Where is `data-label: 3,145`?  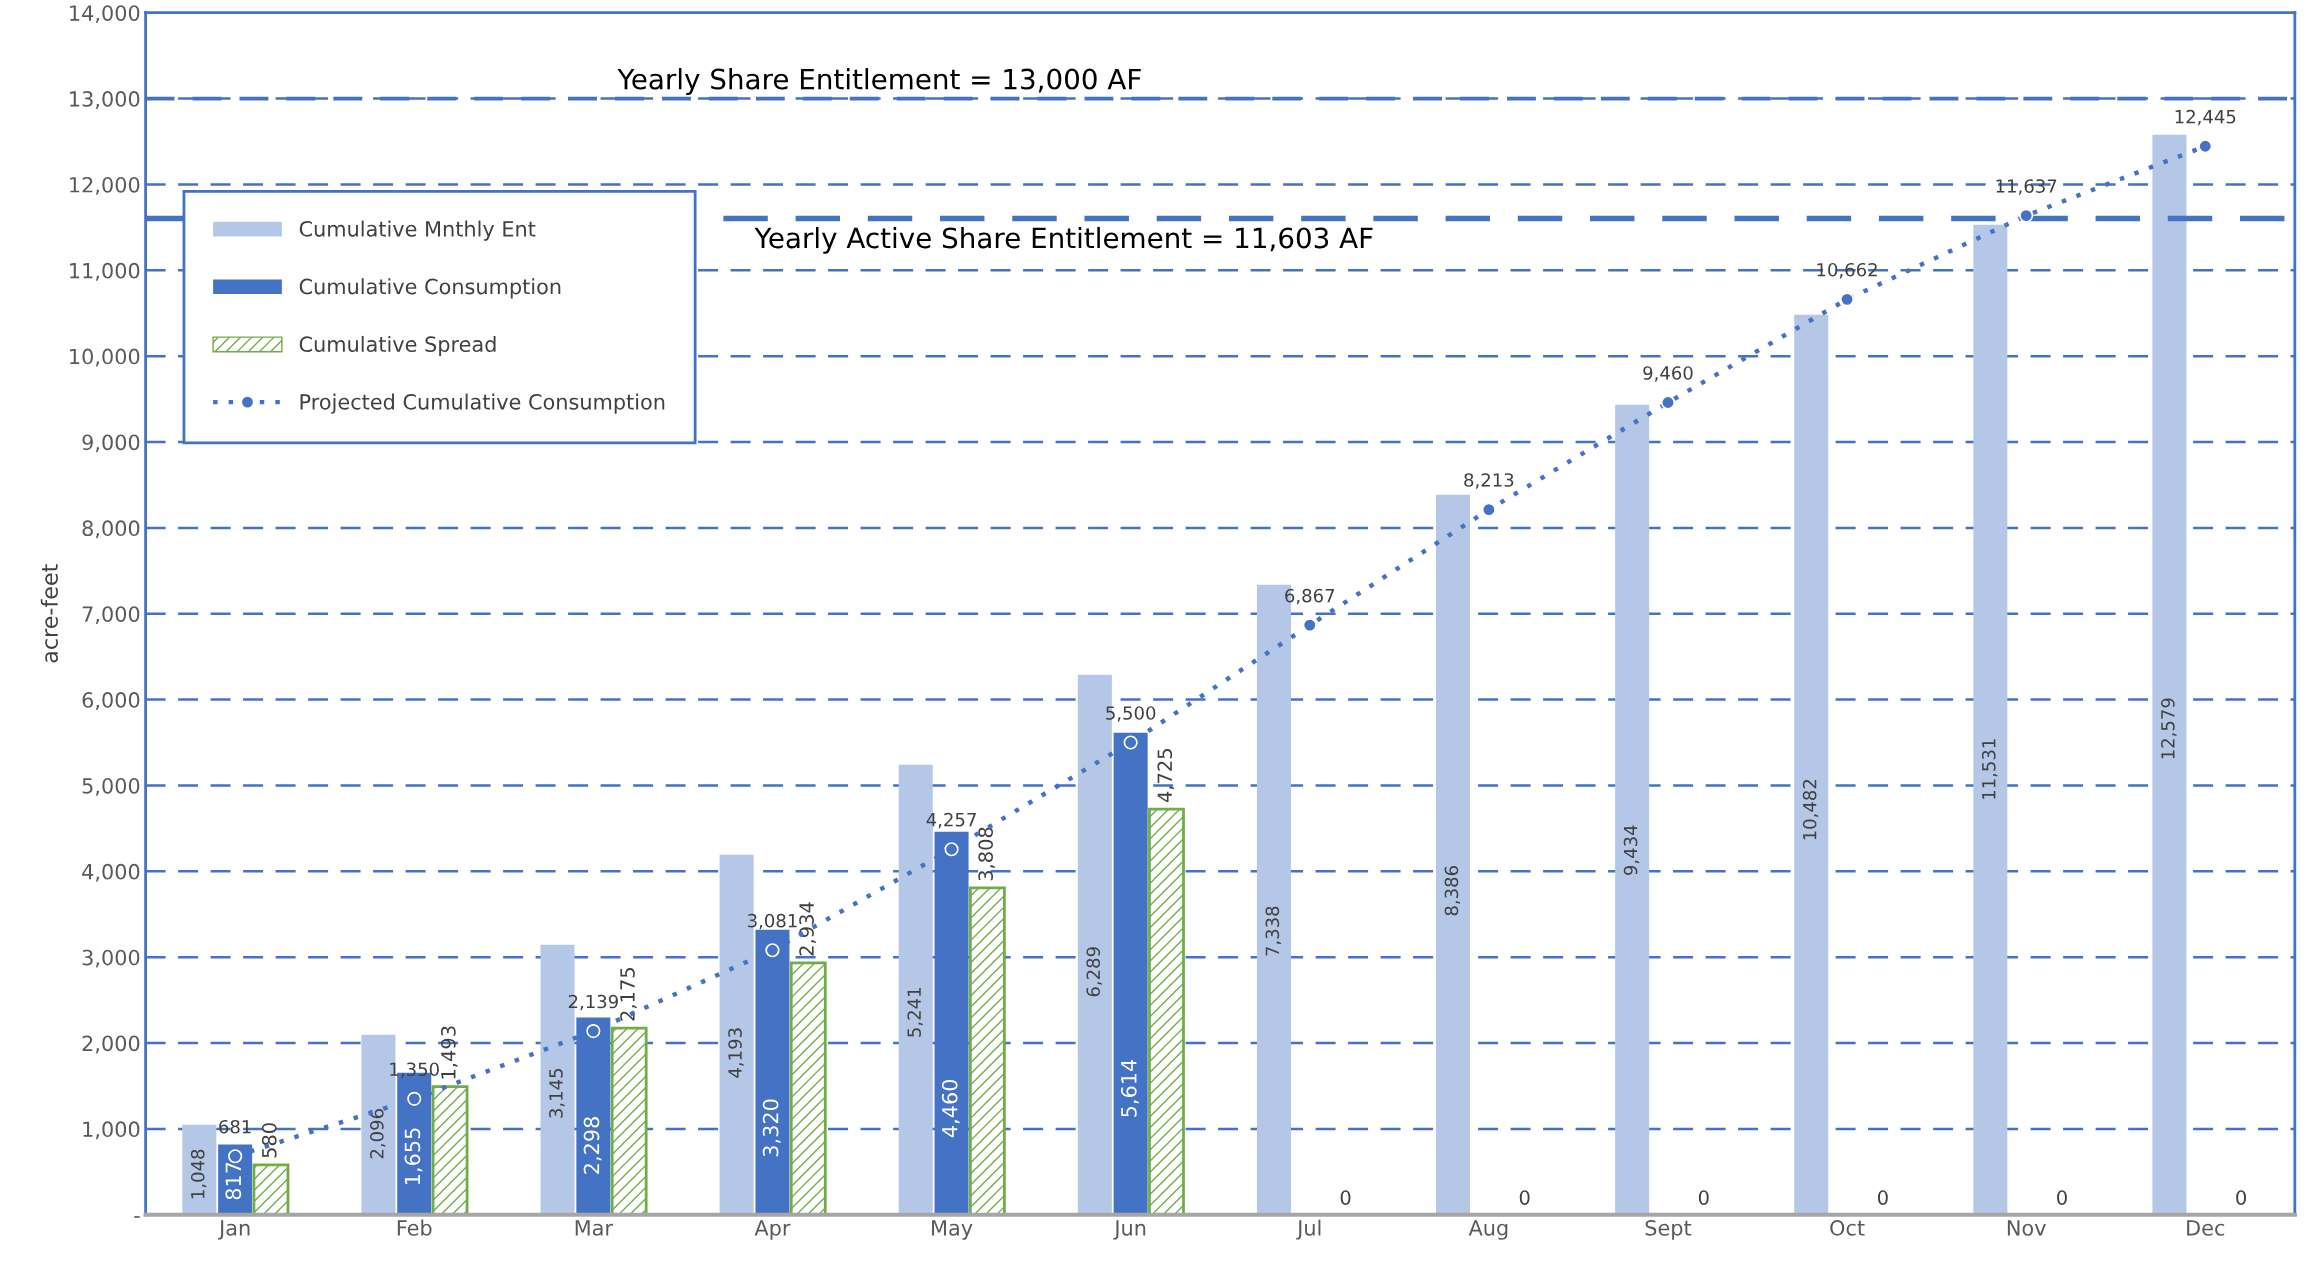
data-label: 3,145 is located at coordinates (557, 1093).